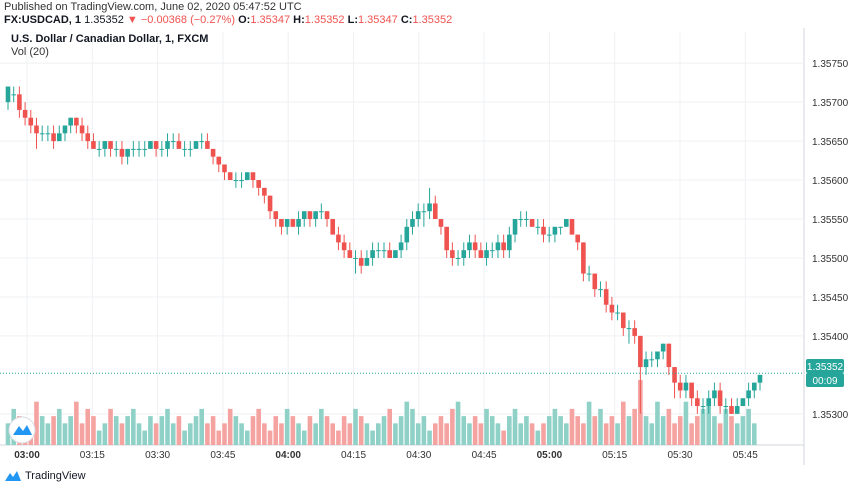 The width and height of the screenshot is (852, 485). What do you see at coordinates (679, 455) in the screenshot?
I see `x-tick-label: 05:30` at bounding box center [679, 455].